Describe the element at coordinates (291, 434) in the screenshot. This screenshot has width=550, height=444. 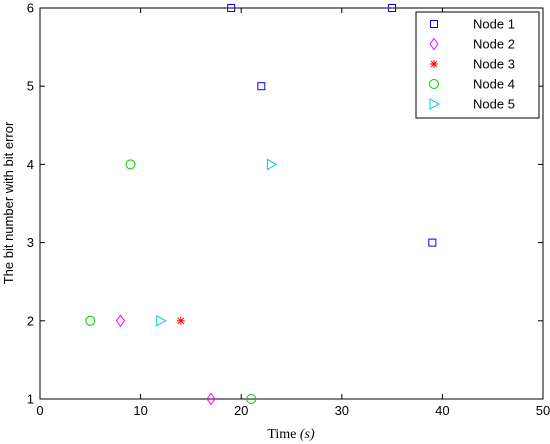
I see `x-axis-label: Time (s)` at that location.